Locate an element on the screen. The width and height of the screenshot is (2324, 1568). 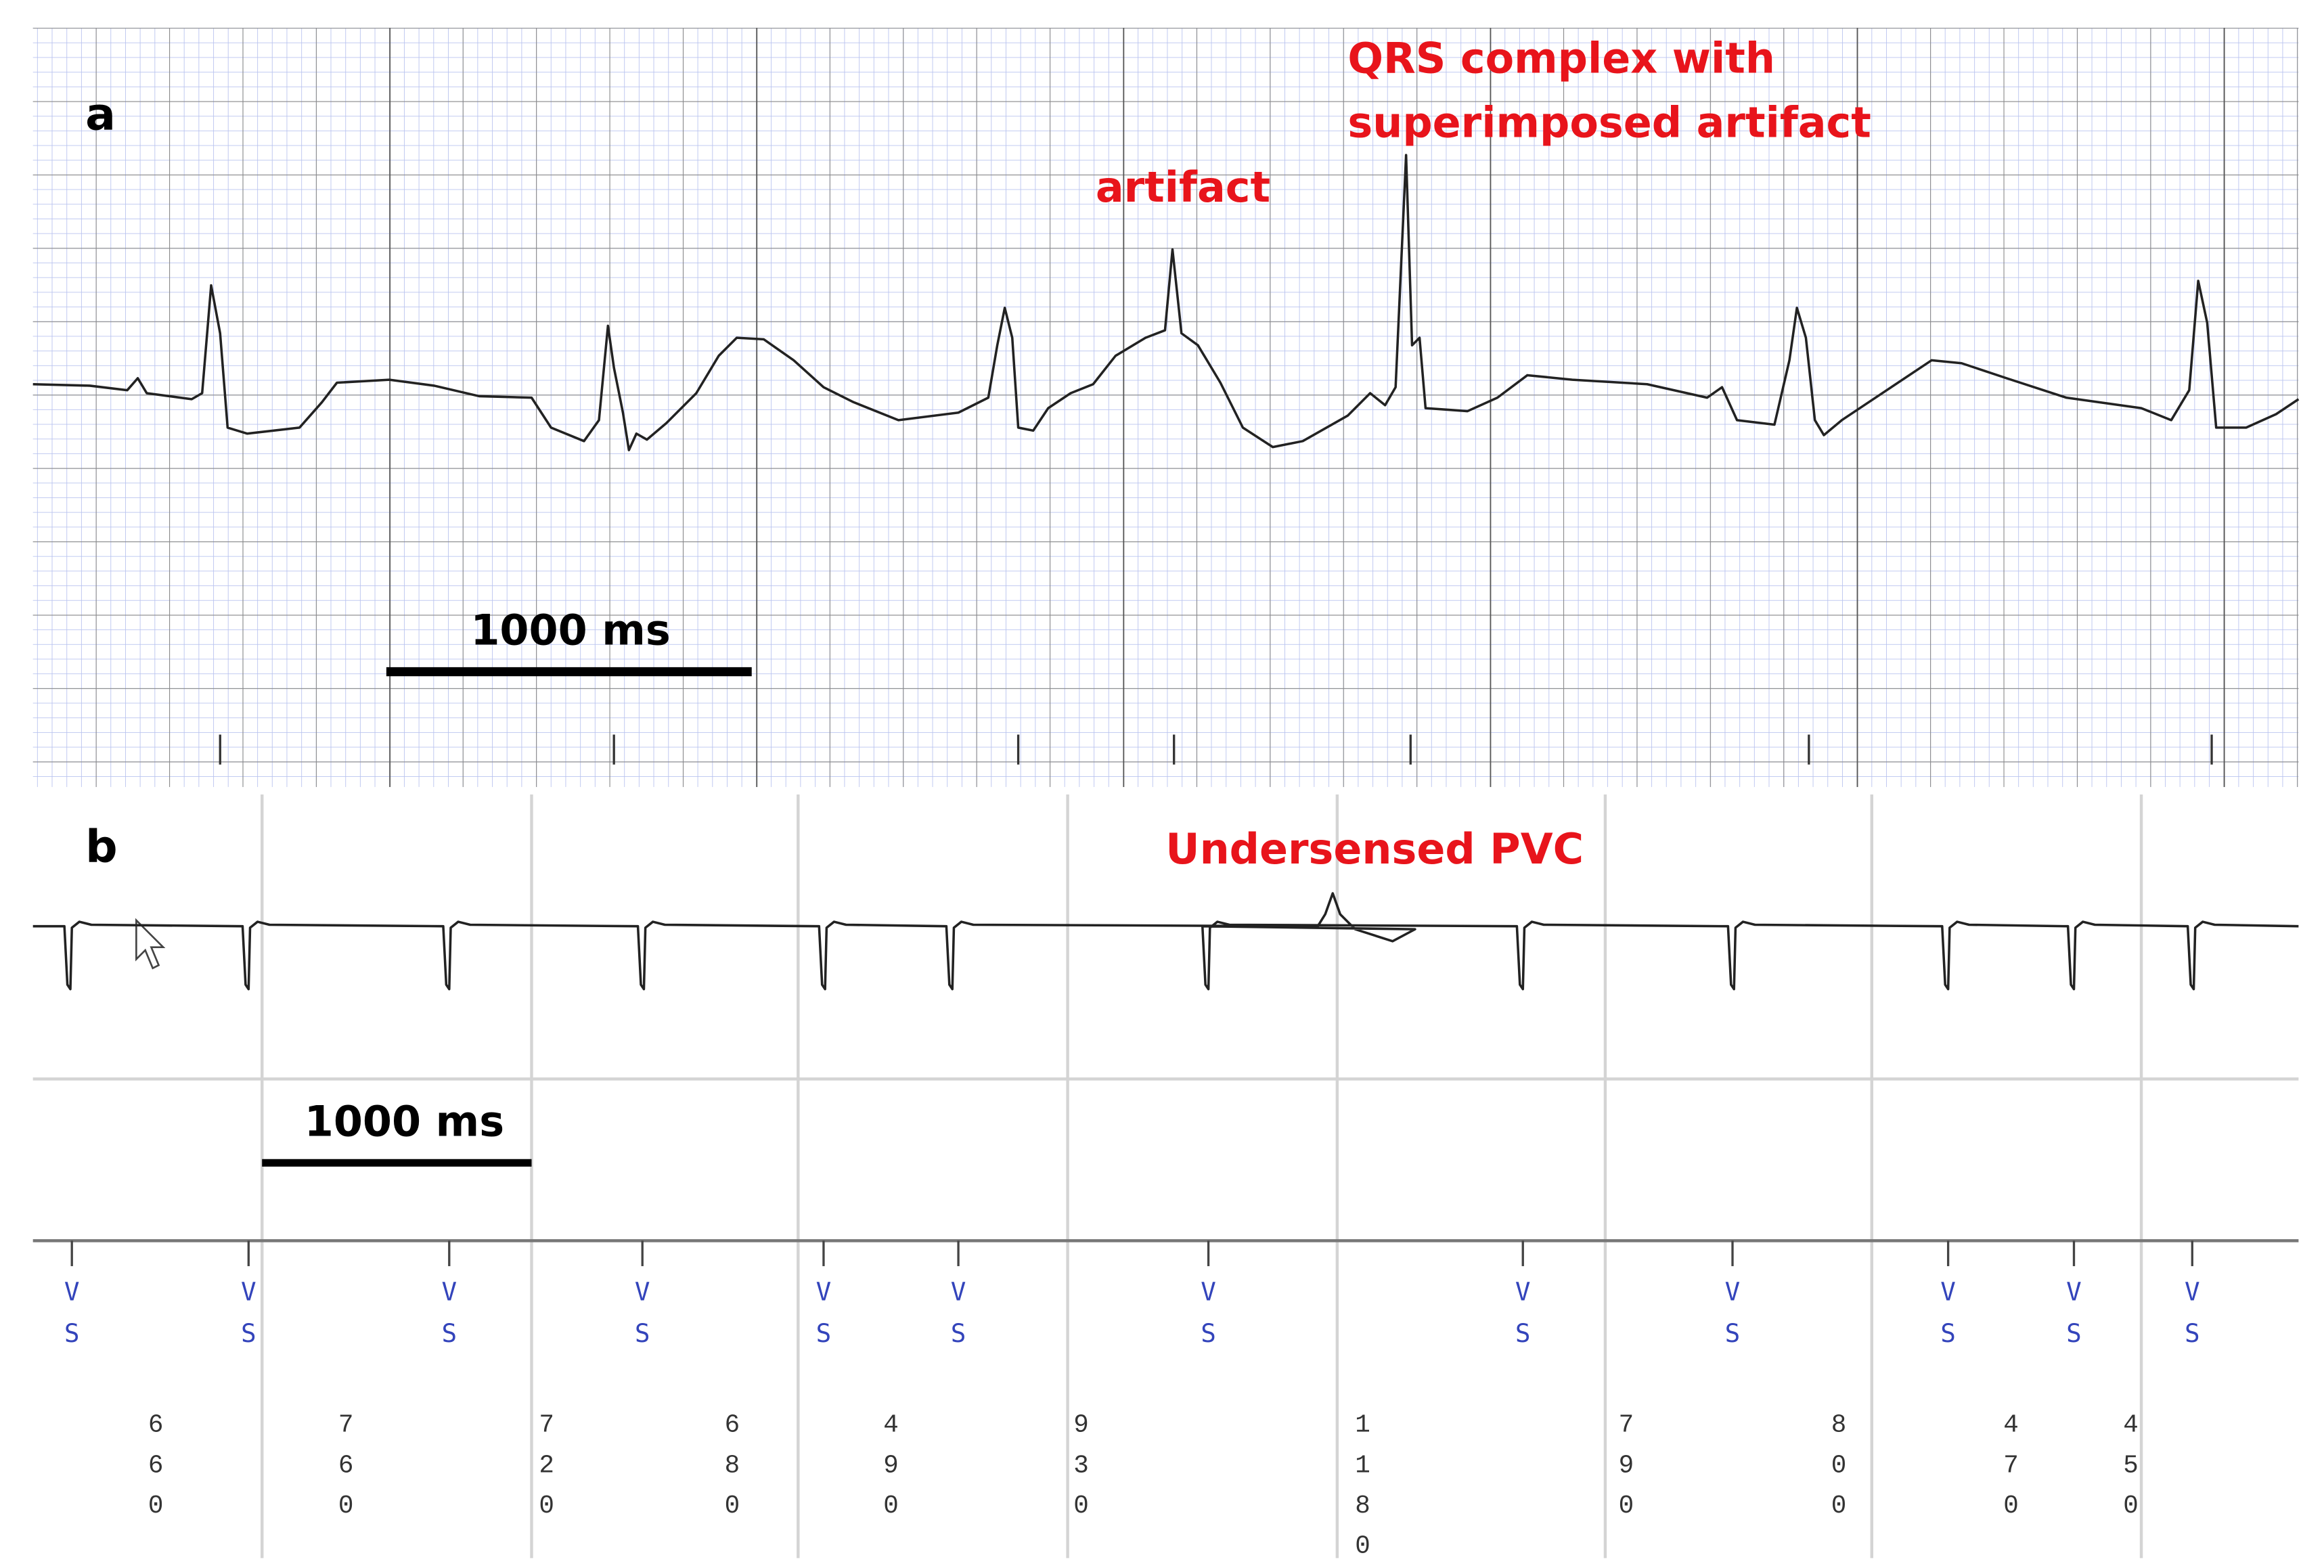
annotation: QRS complex with is located at coordinates (1561, 59).